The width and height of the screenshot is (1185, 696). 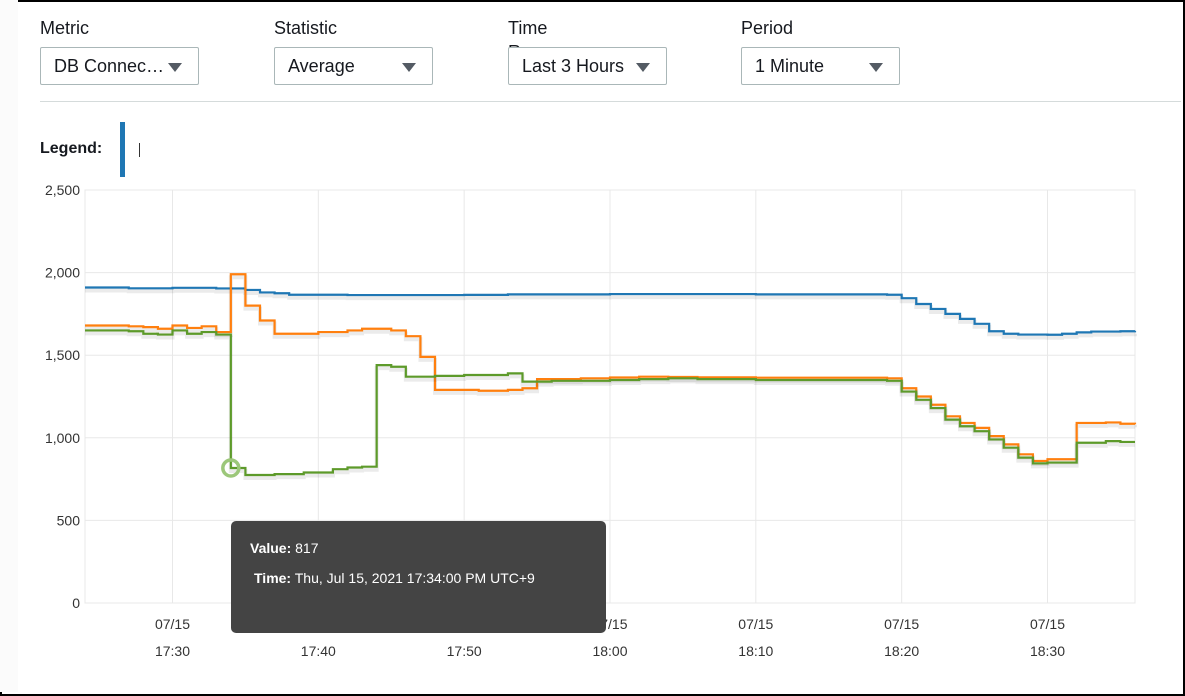 I want to click on x-tick-time: 18:30, so click(x=1047, y=651).